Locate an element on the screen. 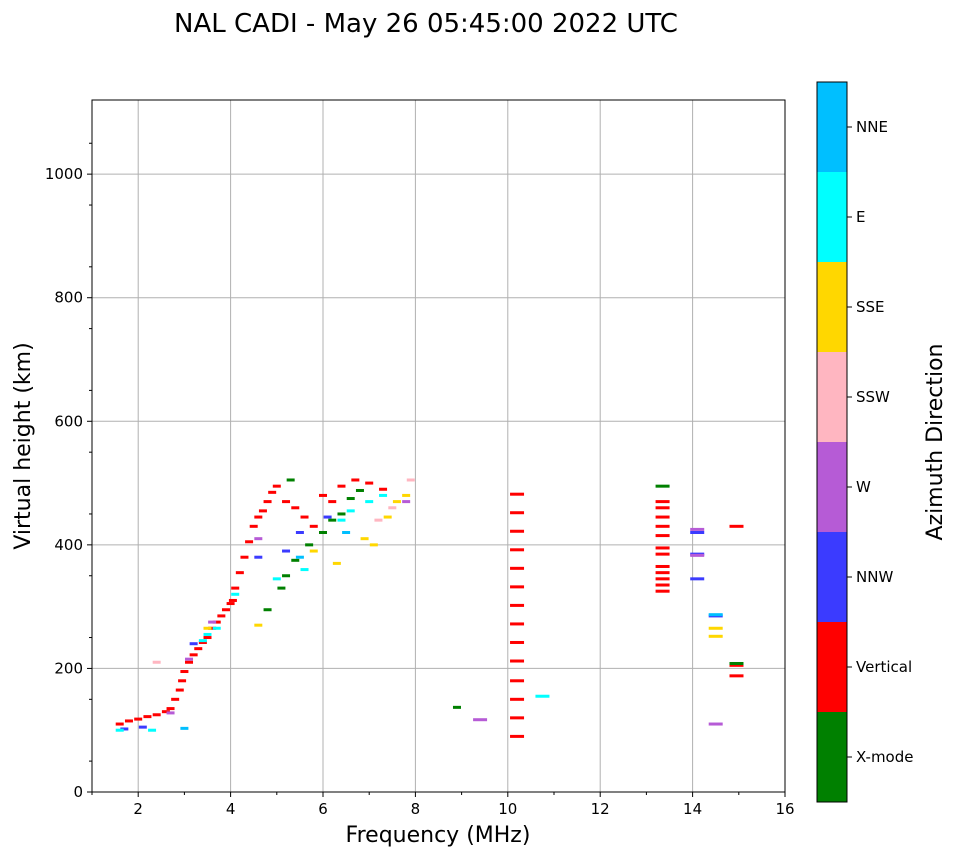  colorbar-frame is located at coordinates (832, 442).